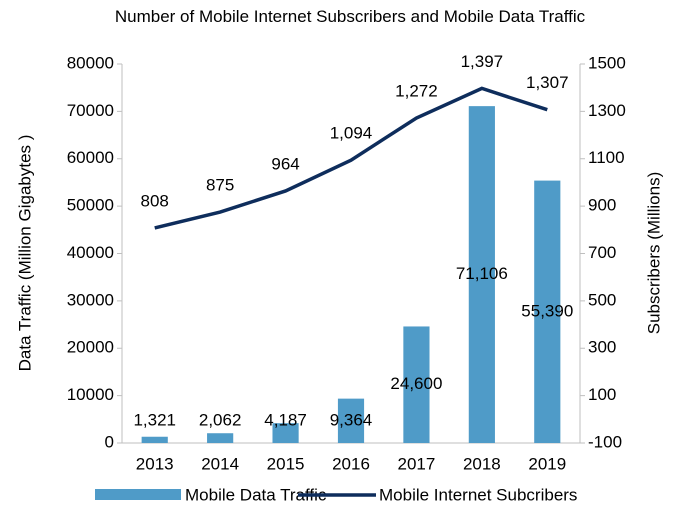 The height and width of the screenshot is (516, 674). What do you see at coordinates (602, 299) in the screenshot?
I see `y2-tick-label: 500` at bounding box center [602, 299].